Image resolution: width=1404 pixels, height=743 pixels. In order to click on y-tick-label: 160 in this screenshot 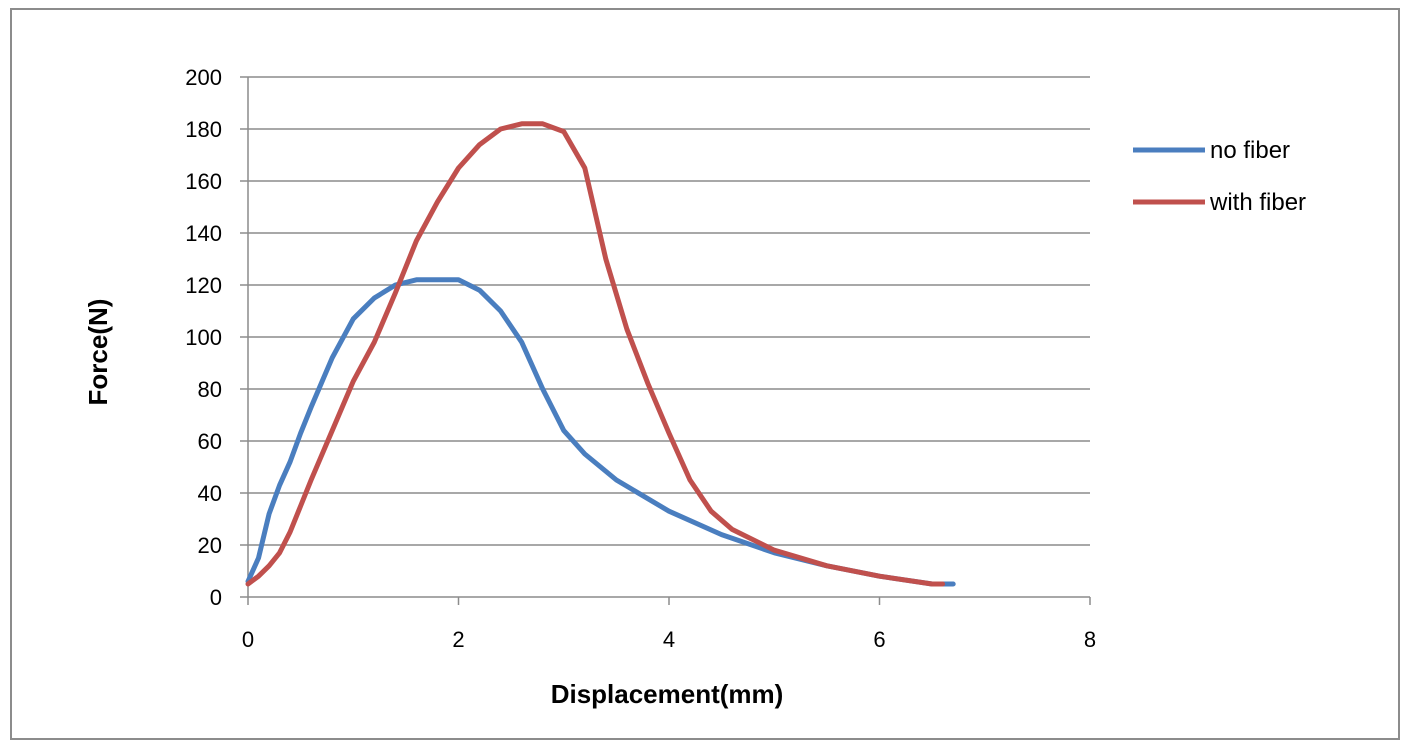, I will do `click(203, 181)`.